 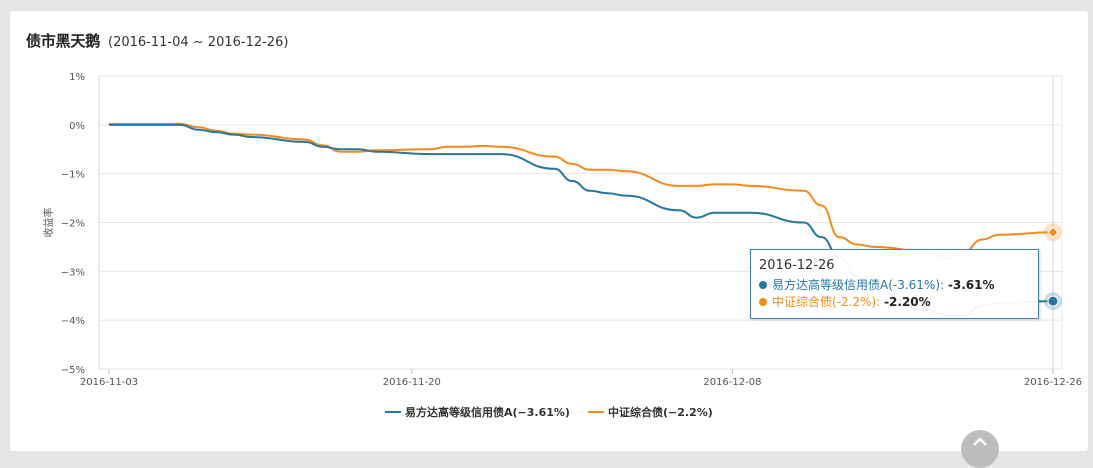 I want to click on x-tick-label: 2016-12-26, so click(x=1053, y=382).